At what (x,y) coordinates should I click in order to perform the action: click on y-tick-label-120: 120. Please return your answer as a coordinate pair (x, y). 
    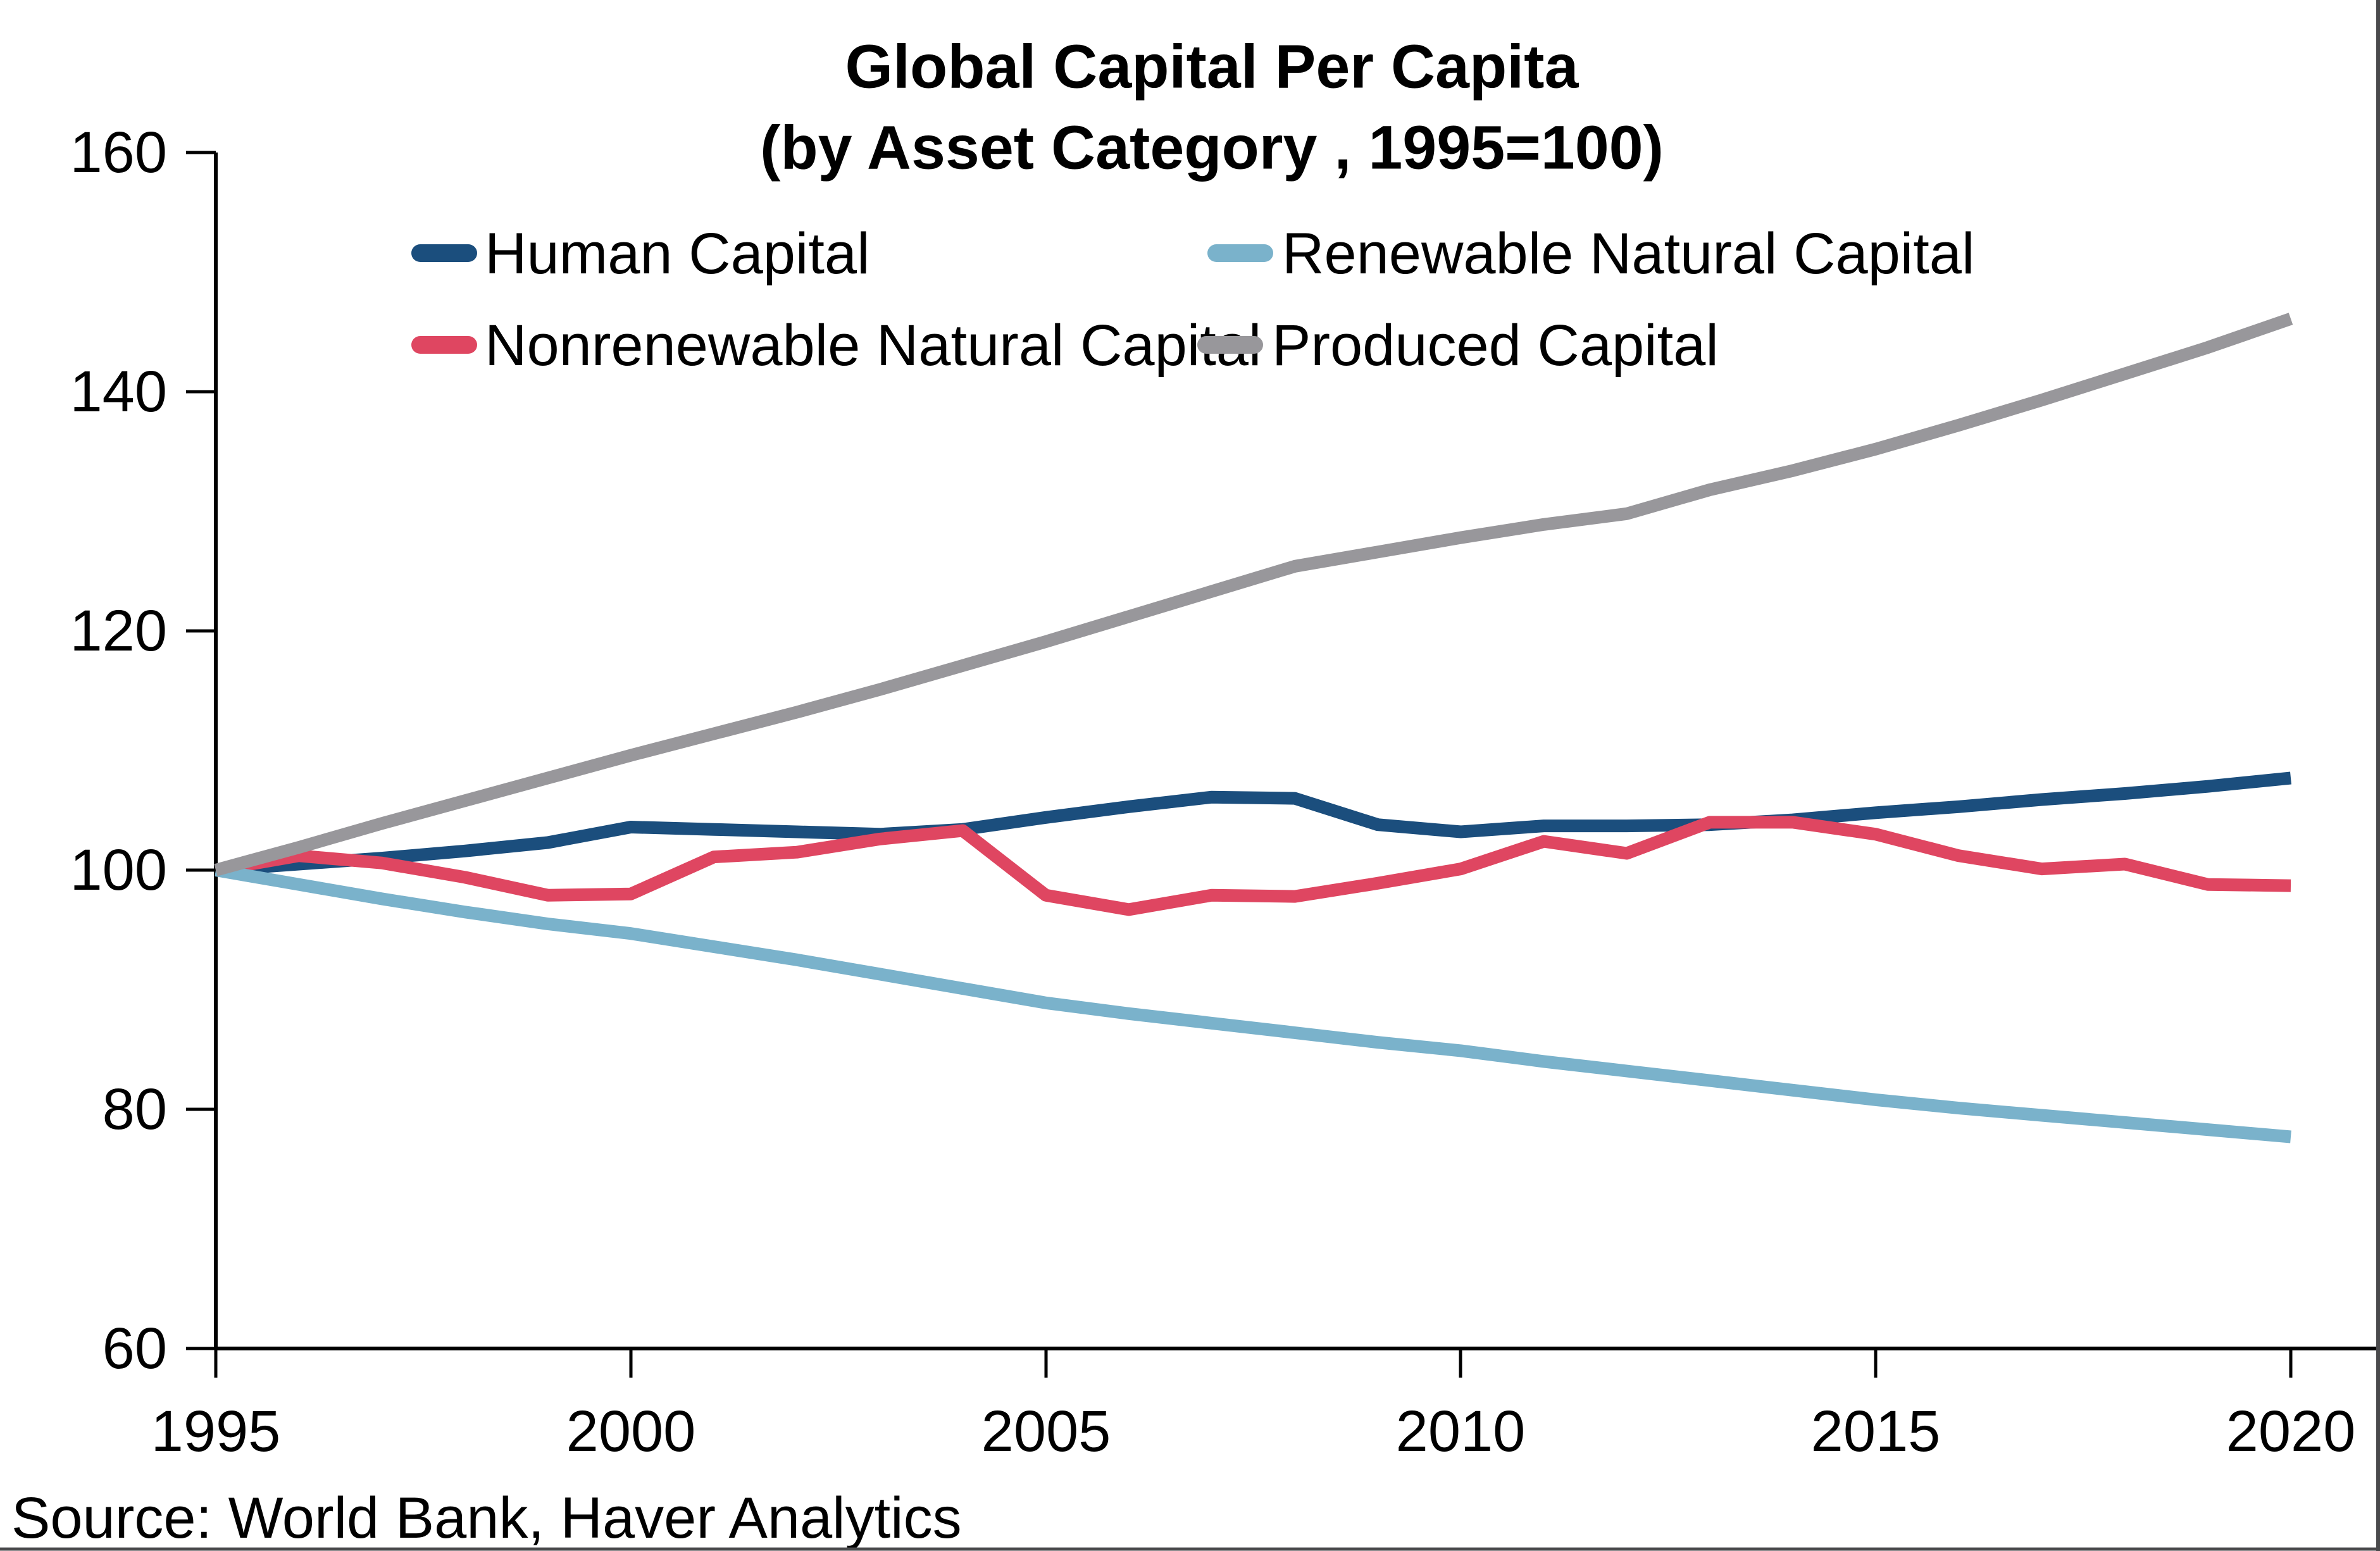
    Looking at the image, I should click on (119, 631).